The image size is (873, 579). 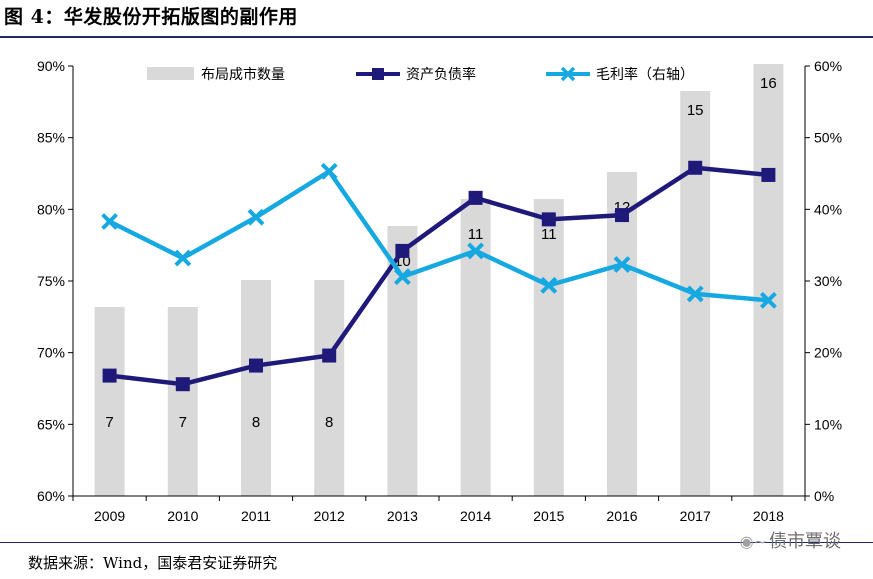 I want to click on x-tick-label: 2013, so click(x=402, y=516).